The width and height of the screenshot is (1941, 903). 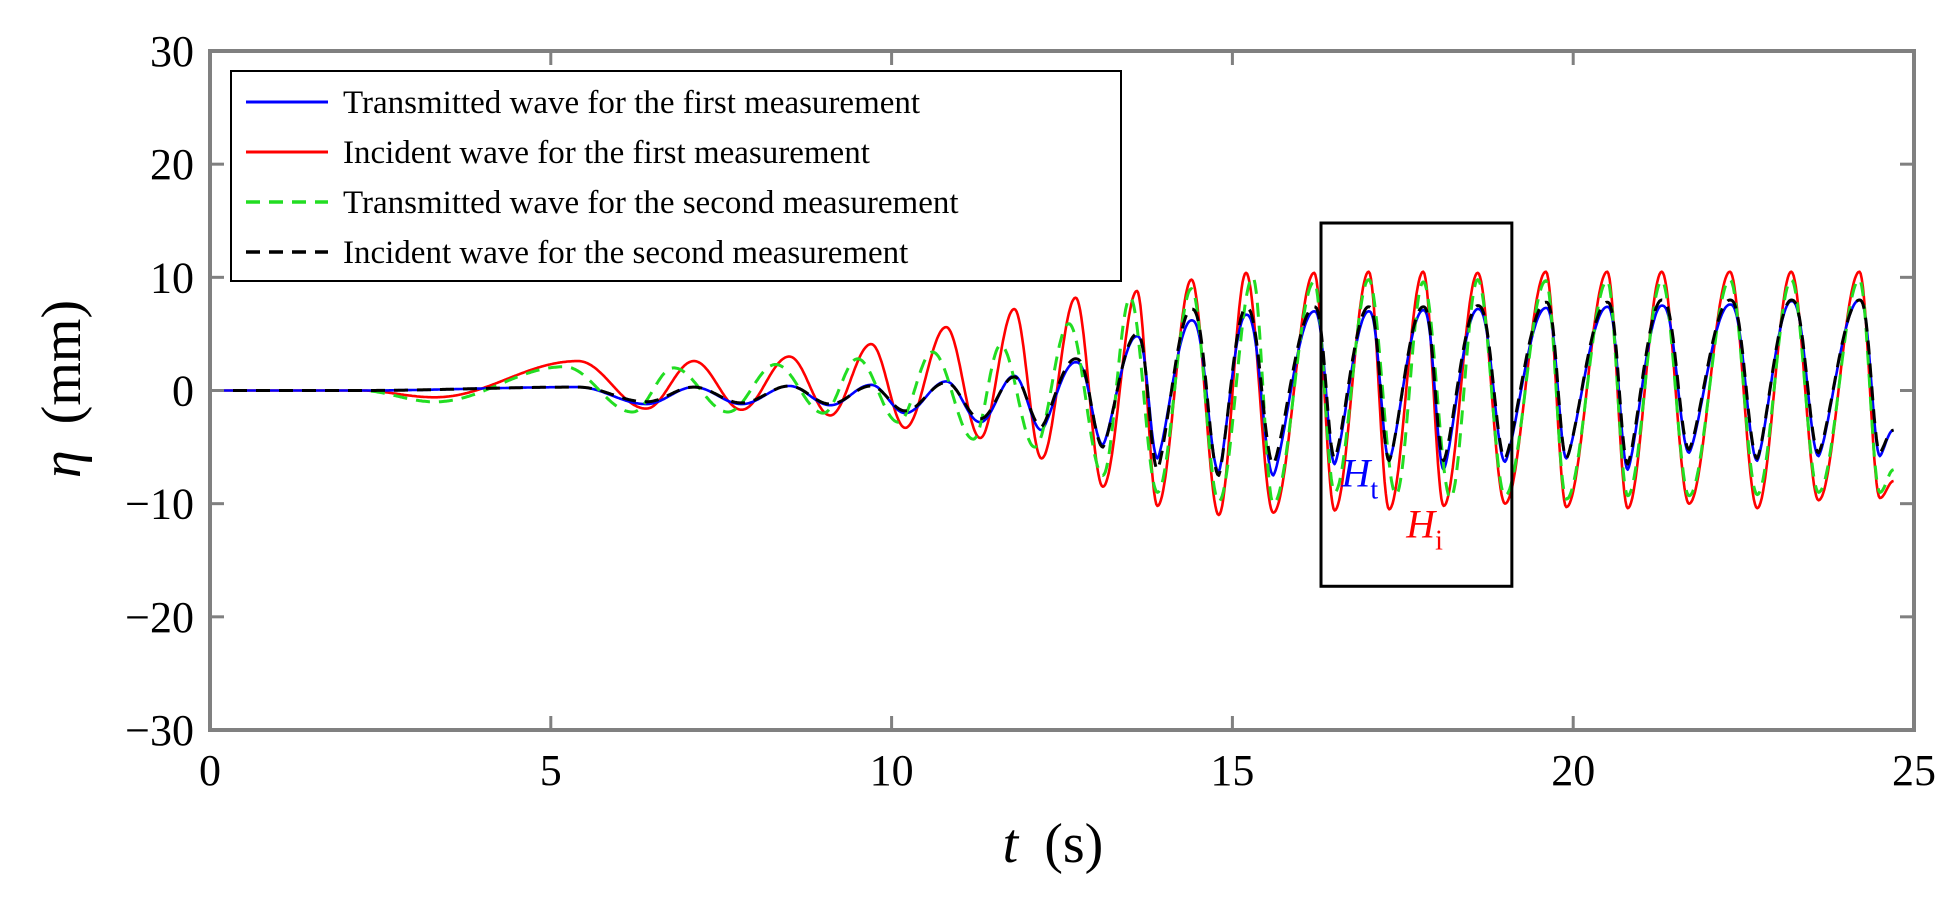 I want to click on y-axis-variable: η, so click(x=62, y=464).